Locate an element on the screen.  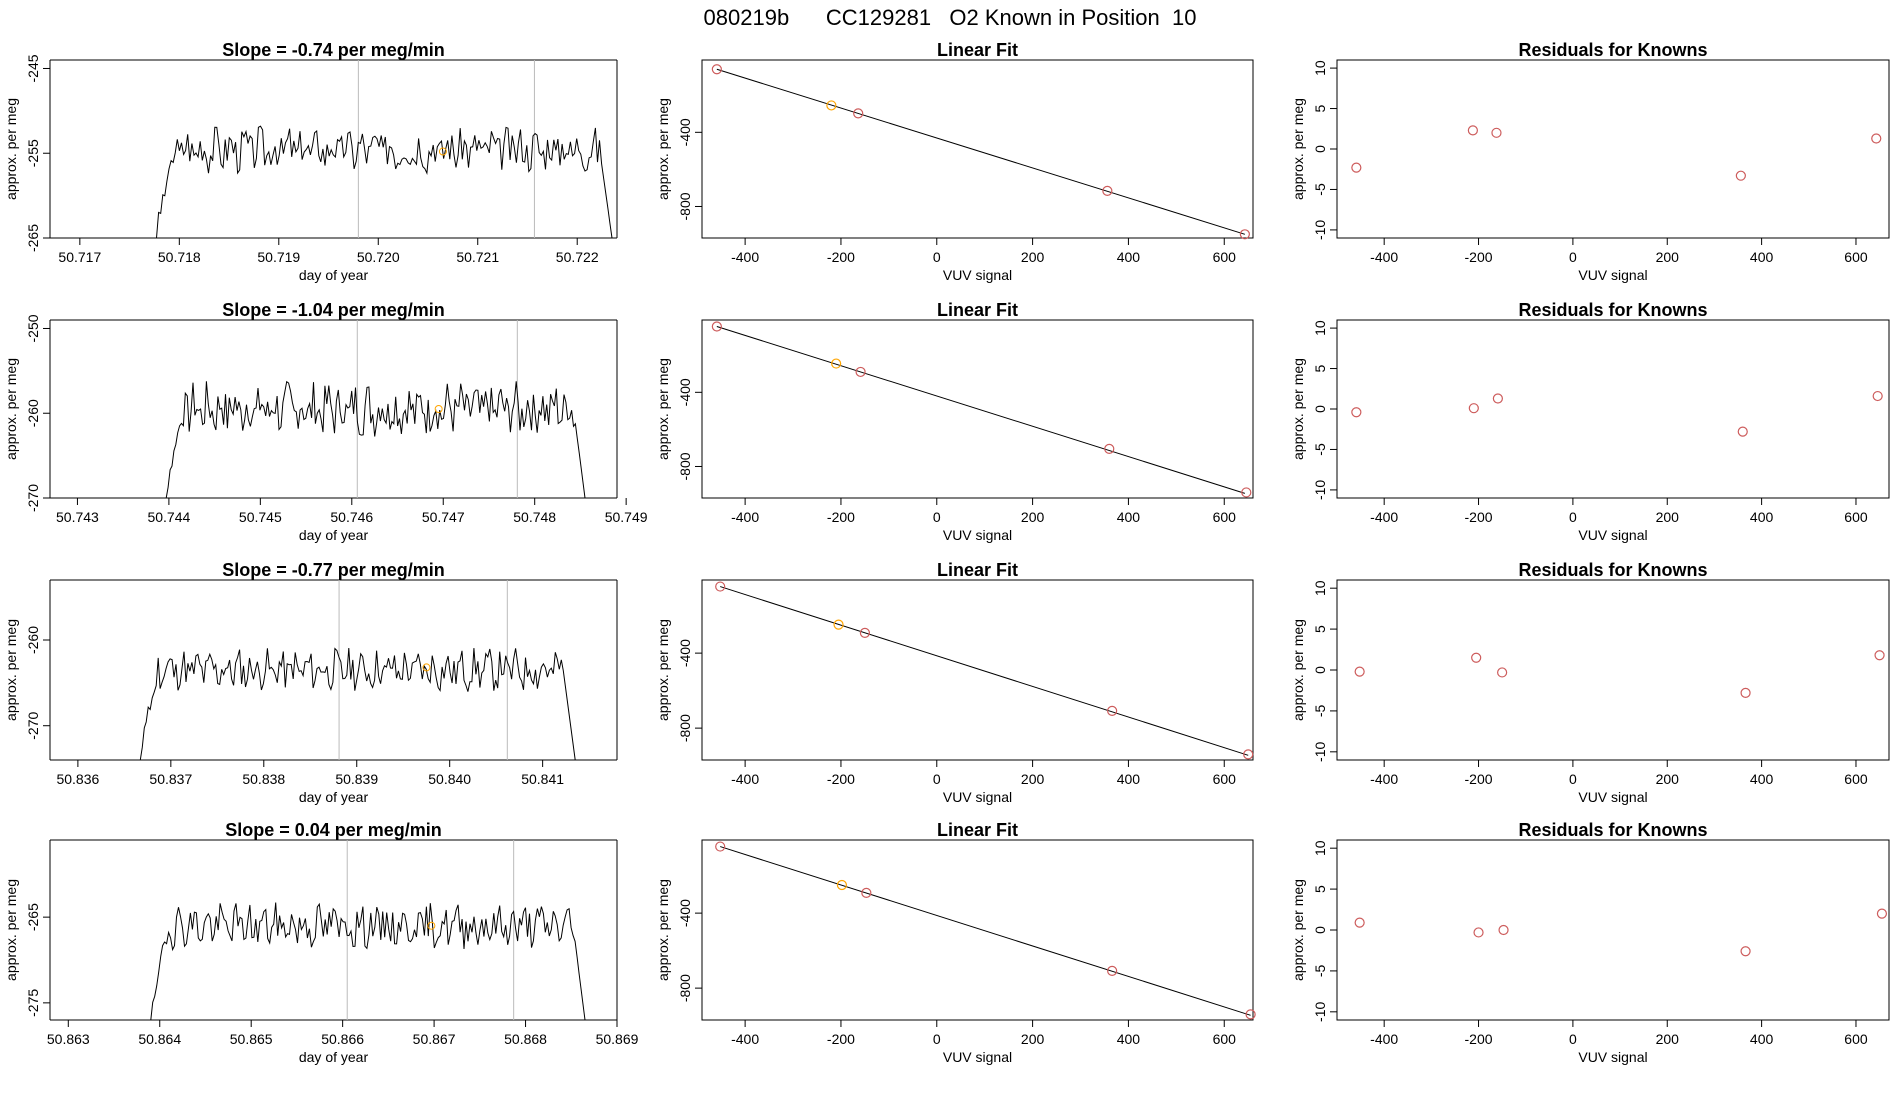
y-tick-label: -800 is located at coordinates (685, 988).